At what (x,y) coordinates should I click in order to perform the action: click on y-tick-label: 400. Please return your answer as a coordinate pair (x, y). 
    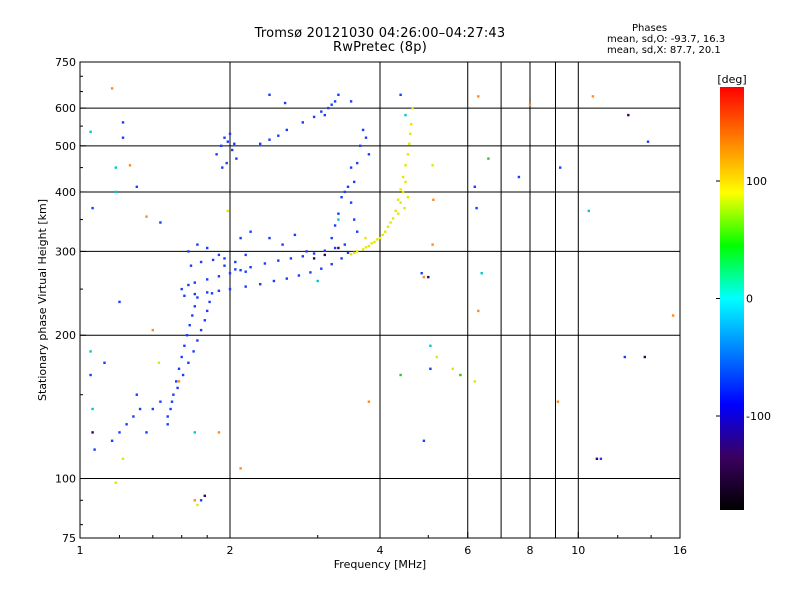
    Looking at the image, I should click on (65, 192).